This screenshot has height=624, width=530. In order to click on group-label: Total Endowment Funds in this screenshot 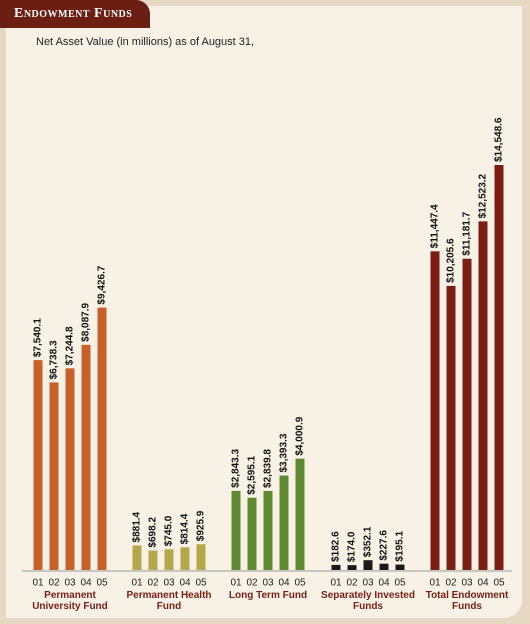, I will do `click(467, 601)`.